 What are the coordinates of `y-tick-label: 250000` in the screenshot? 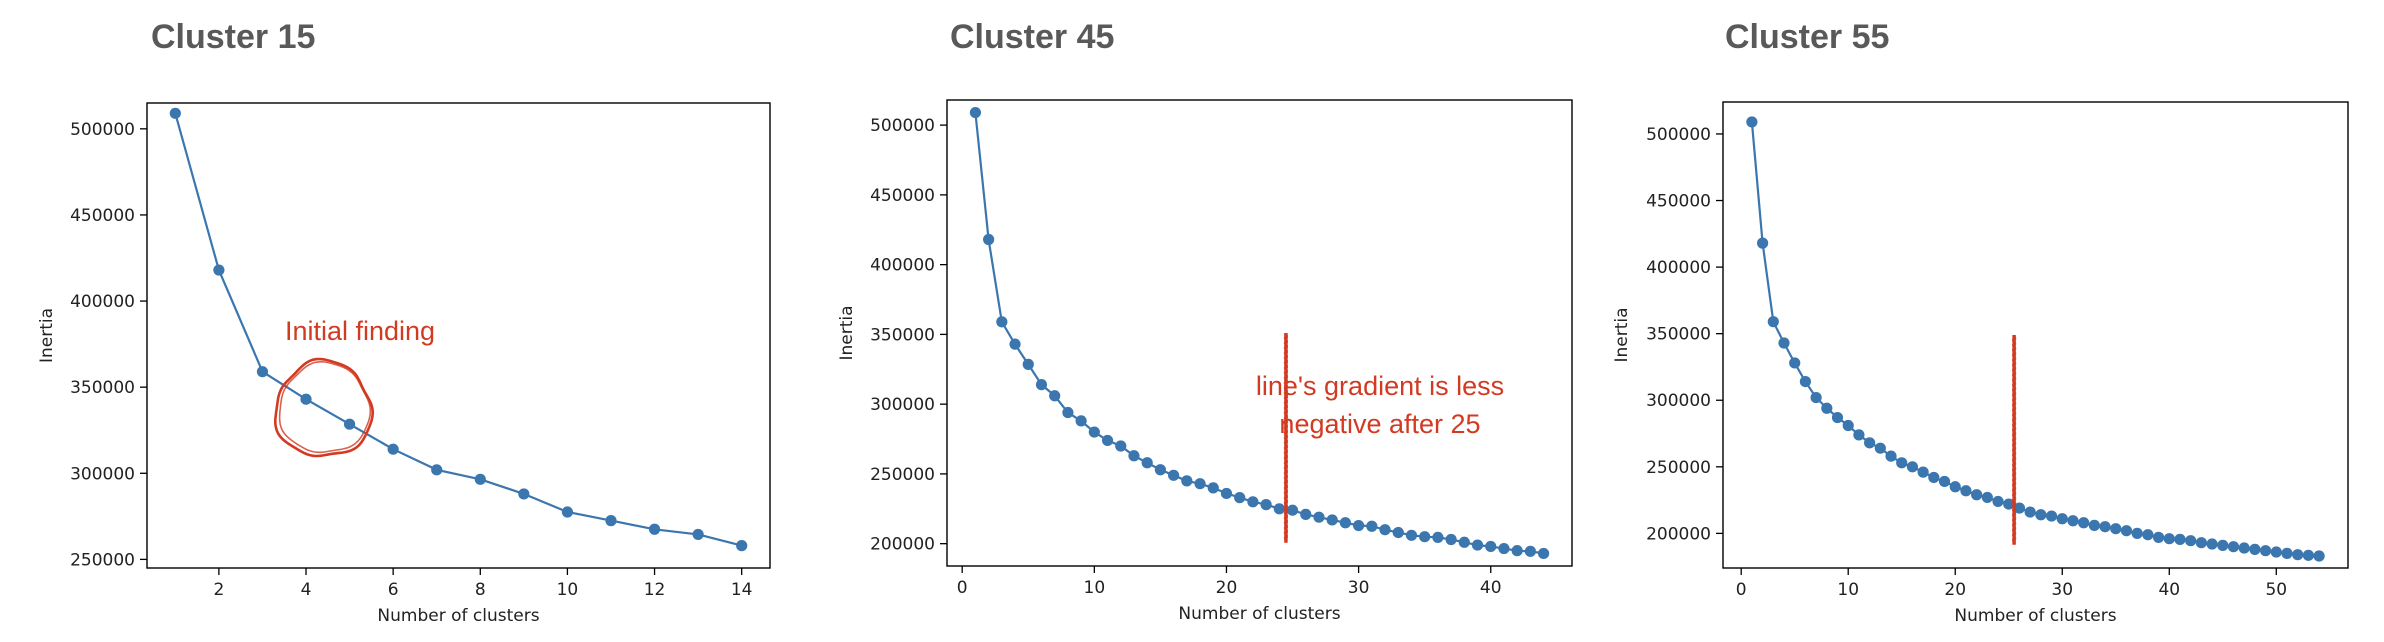 It's located at (102, 560).